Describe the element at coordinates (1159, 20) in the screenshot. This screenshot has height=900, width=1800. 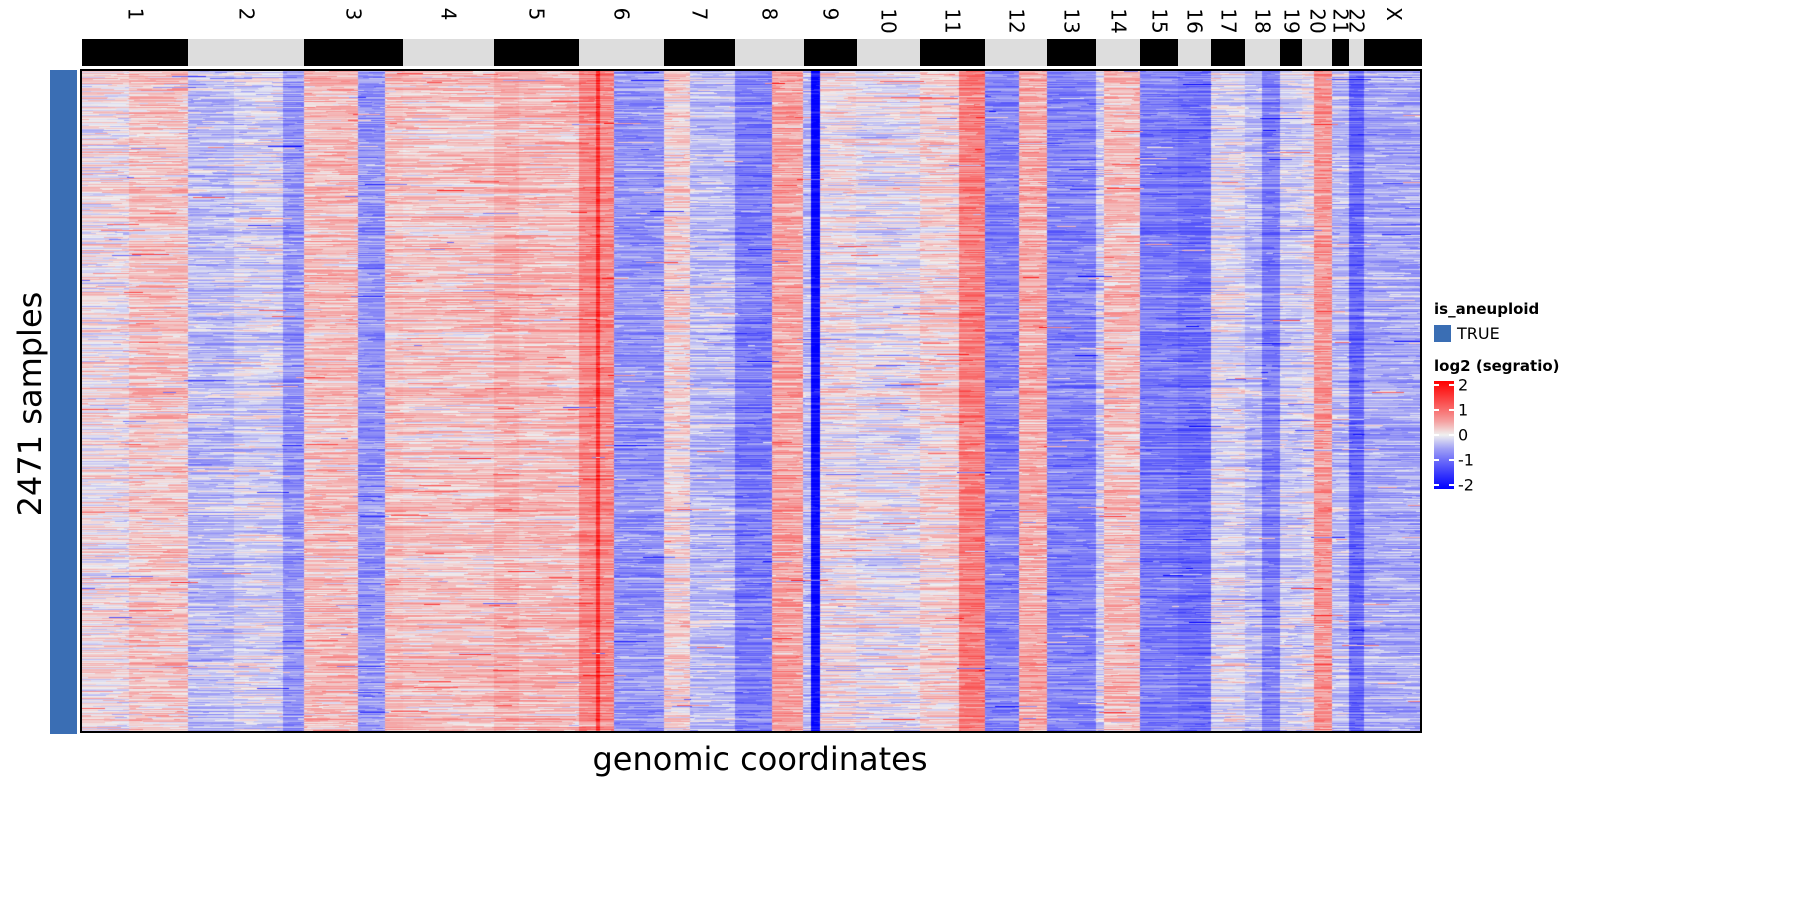
I see `chromosome-label-15: 15` at that location.